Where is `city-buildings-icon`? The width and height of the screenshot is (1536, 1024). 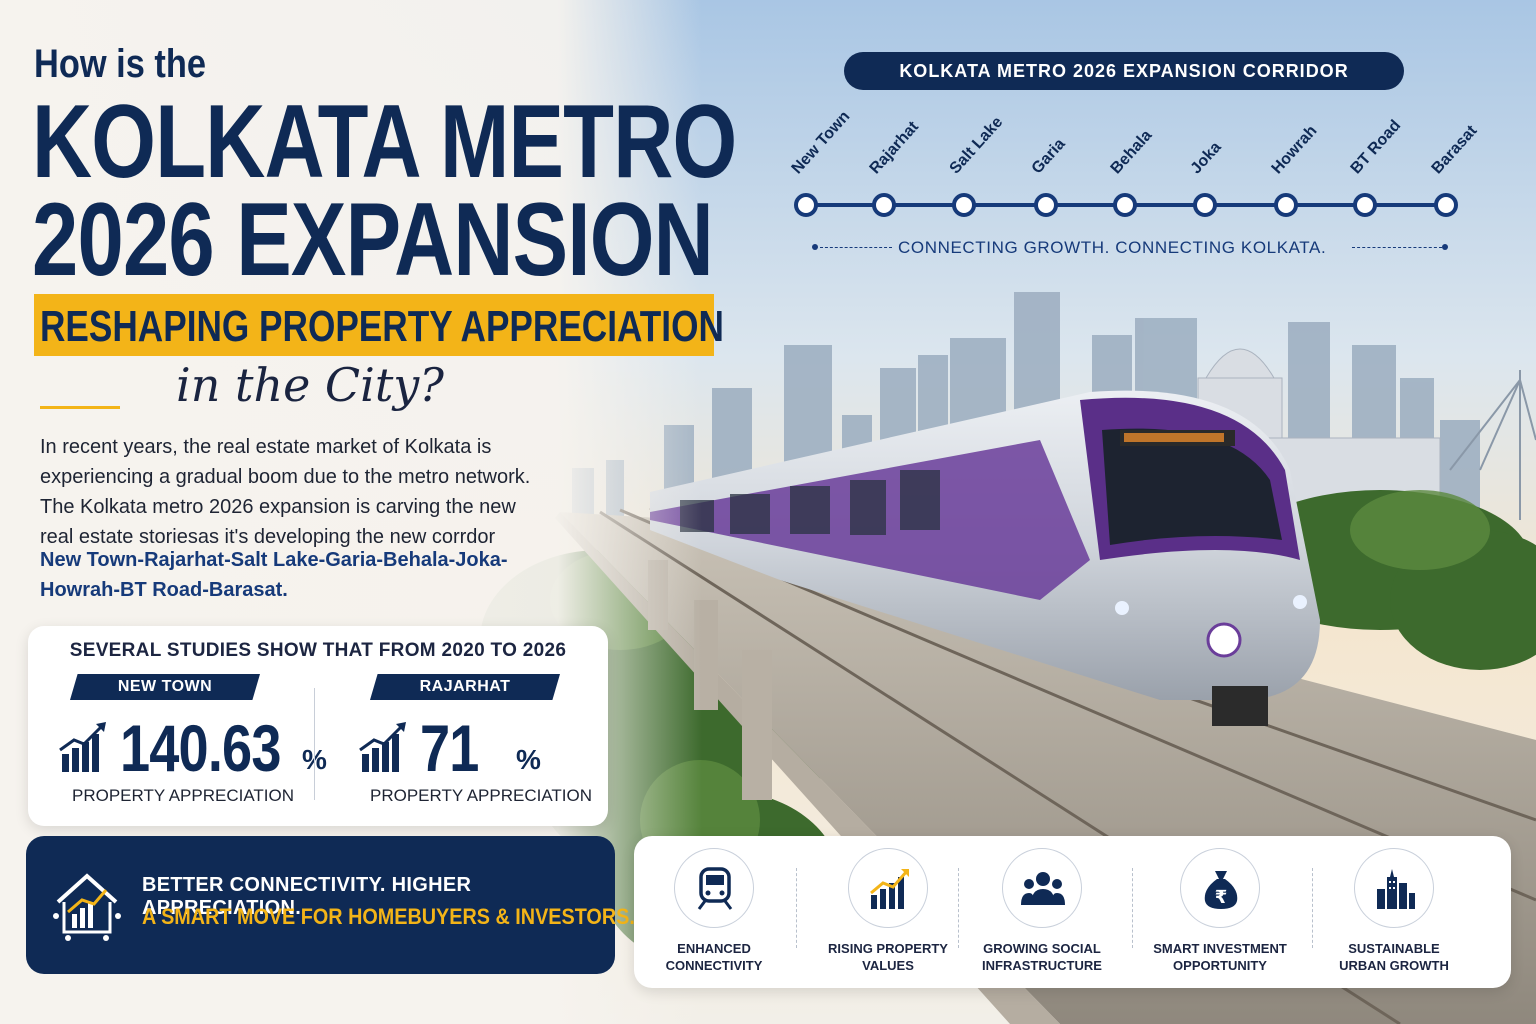 city-buildings-icon is located at coordinates (1396, 889).